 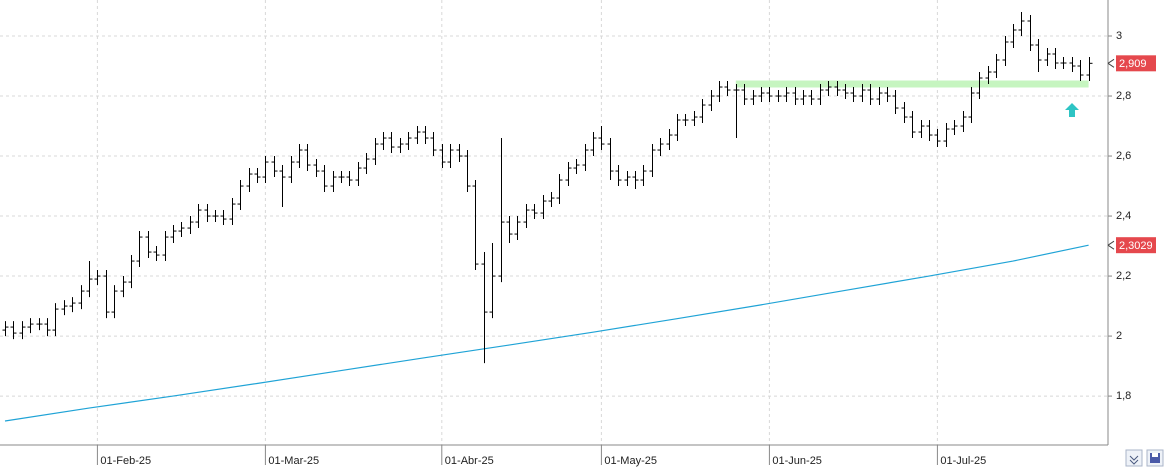 What do you see at coordinates (1123, 156) in the screenshot?
I see `y-tick-label: 2,6` at bounding box center [1123, 156].